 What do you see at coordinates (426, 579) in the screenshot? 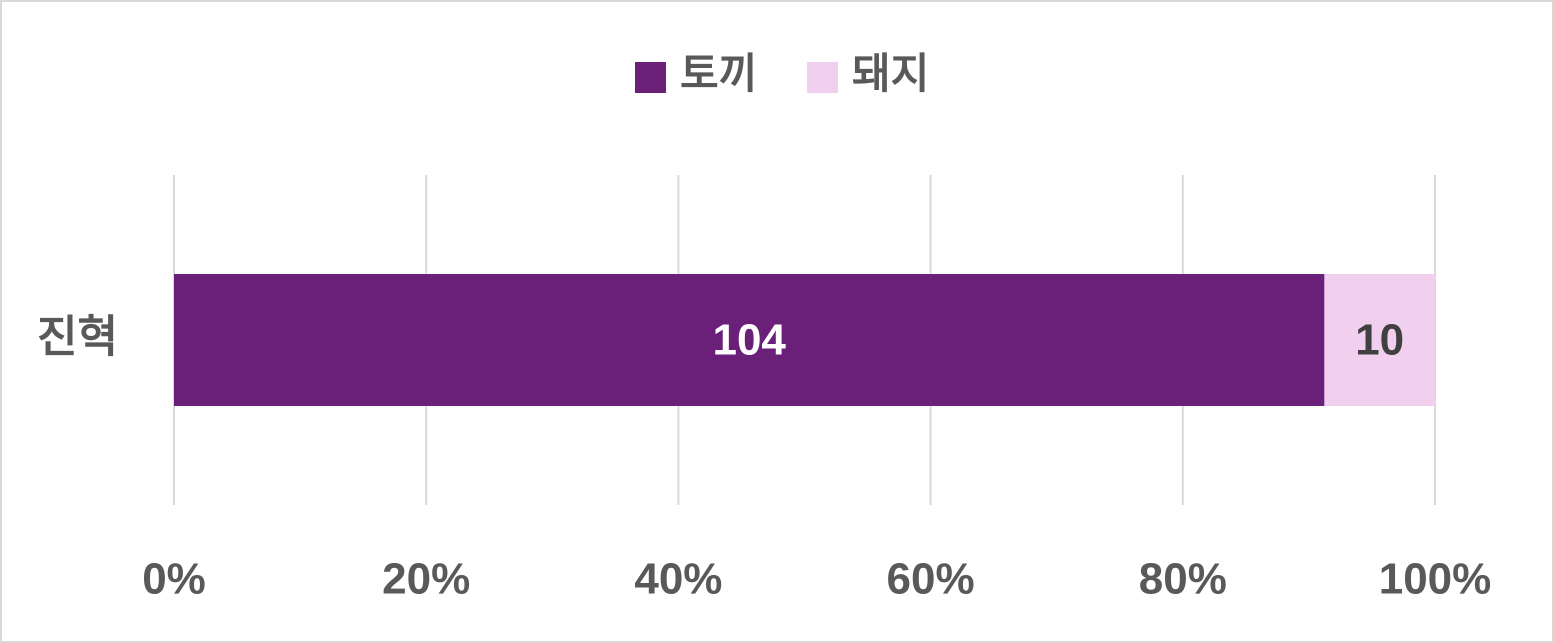
I see `x-tick-label: 20%` at bounding box center [426, 579].